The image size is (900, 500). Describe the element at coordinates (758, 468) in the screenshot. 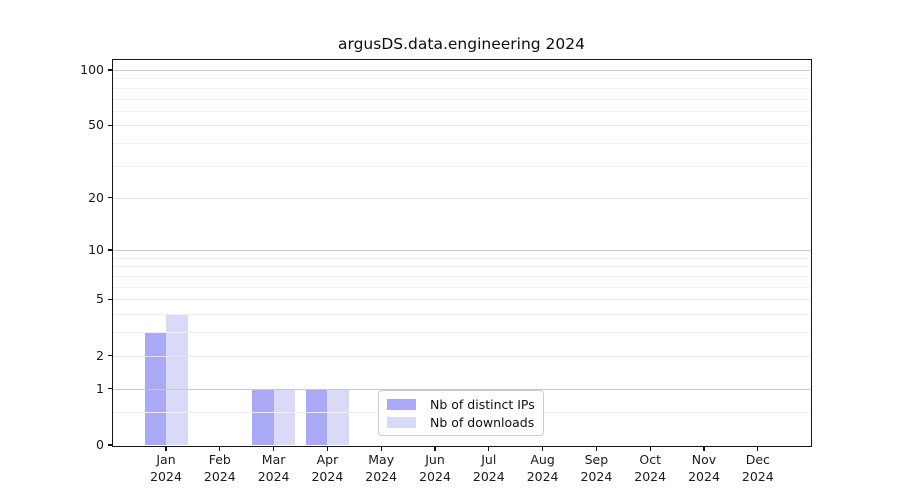

I see `x-tick-label: Dec 2024` at that location.